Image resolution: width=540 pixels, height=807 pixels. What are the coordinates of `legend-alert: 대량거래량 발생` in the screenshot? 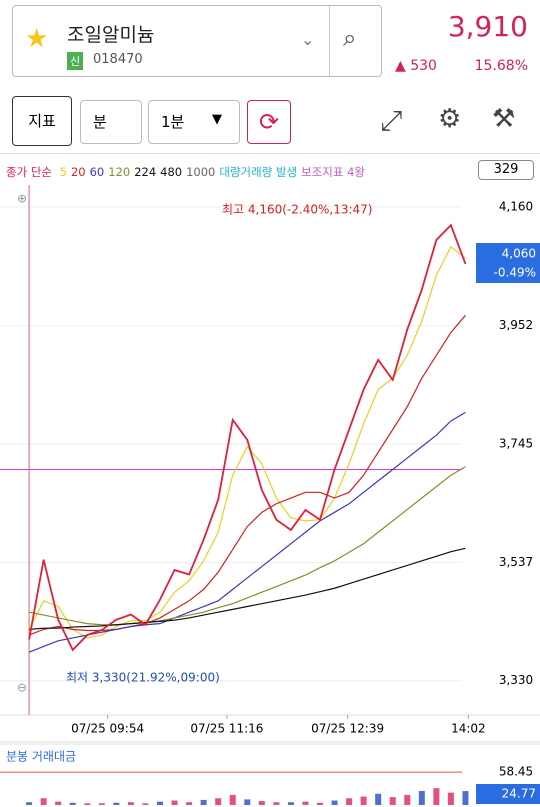 It's located at (258, 172).